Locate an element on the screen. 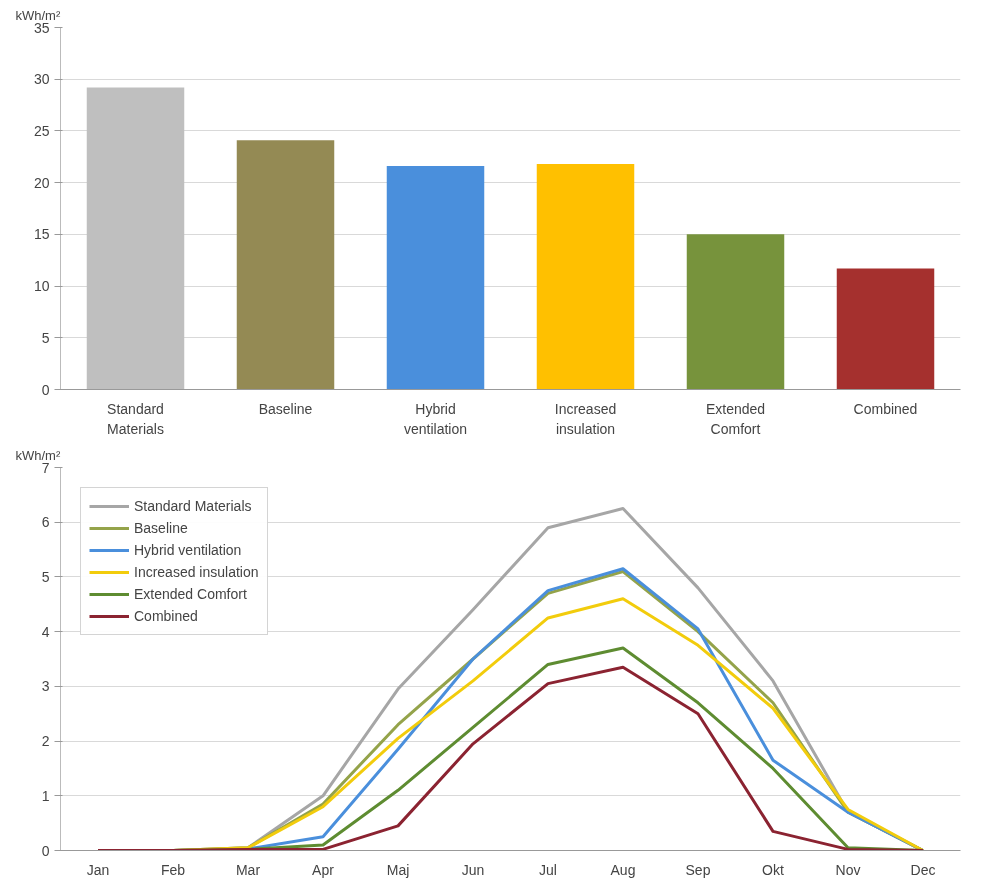 The height and width of the screenshot is (894, 1002). y-tick-label: 4 is located at coordinates (45, 631).